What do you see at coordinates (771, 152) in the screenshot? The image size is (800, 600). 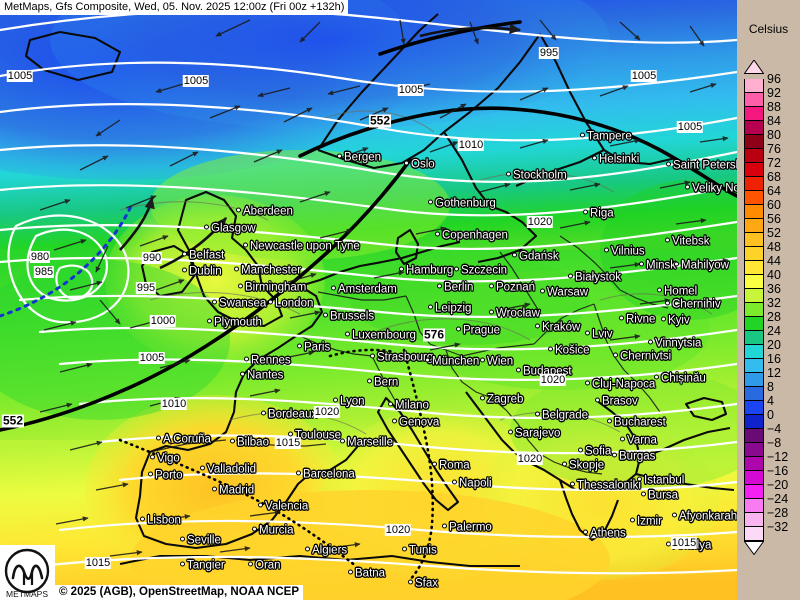 I see `legend-stop: 76` at bounding box center [771, 152].